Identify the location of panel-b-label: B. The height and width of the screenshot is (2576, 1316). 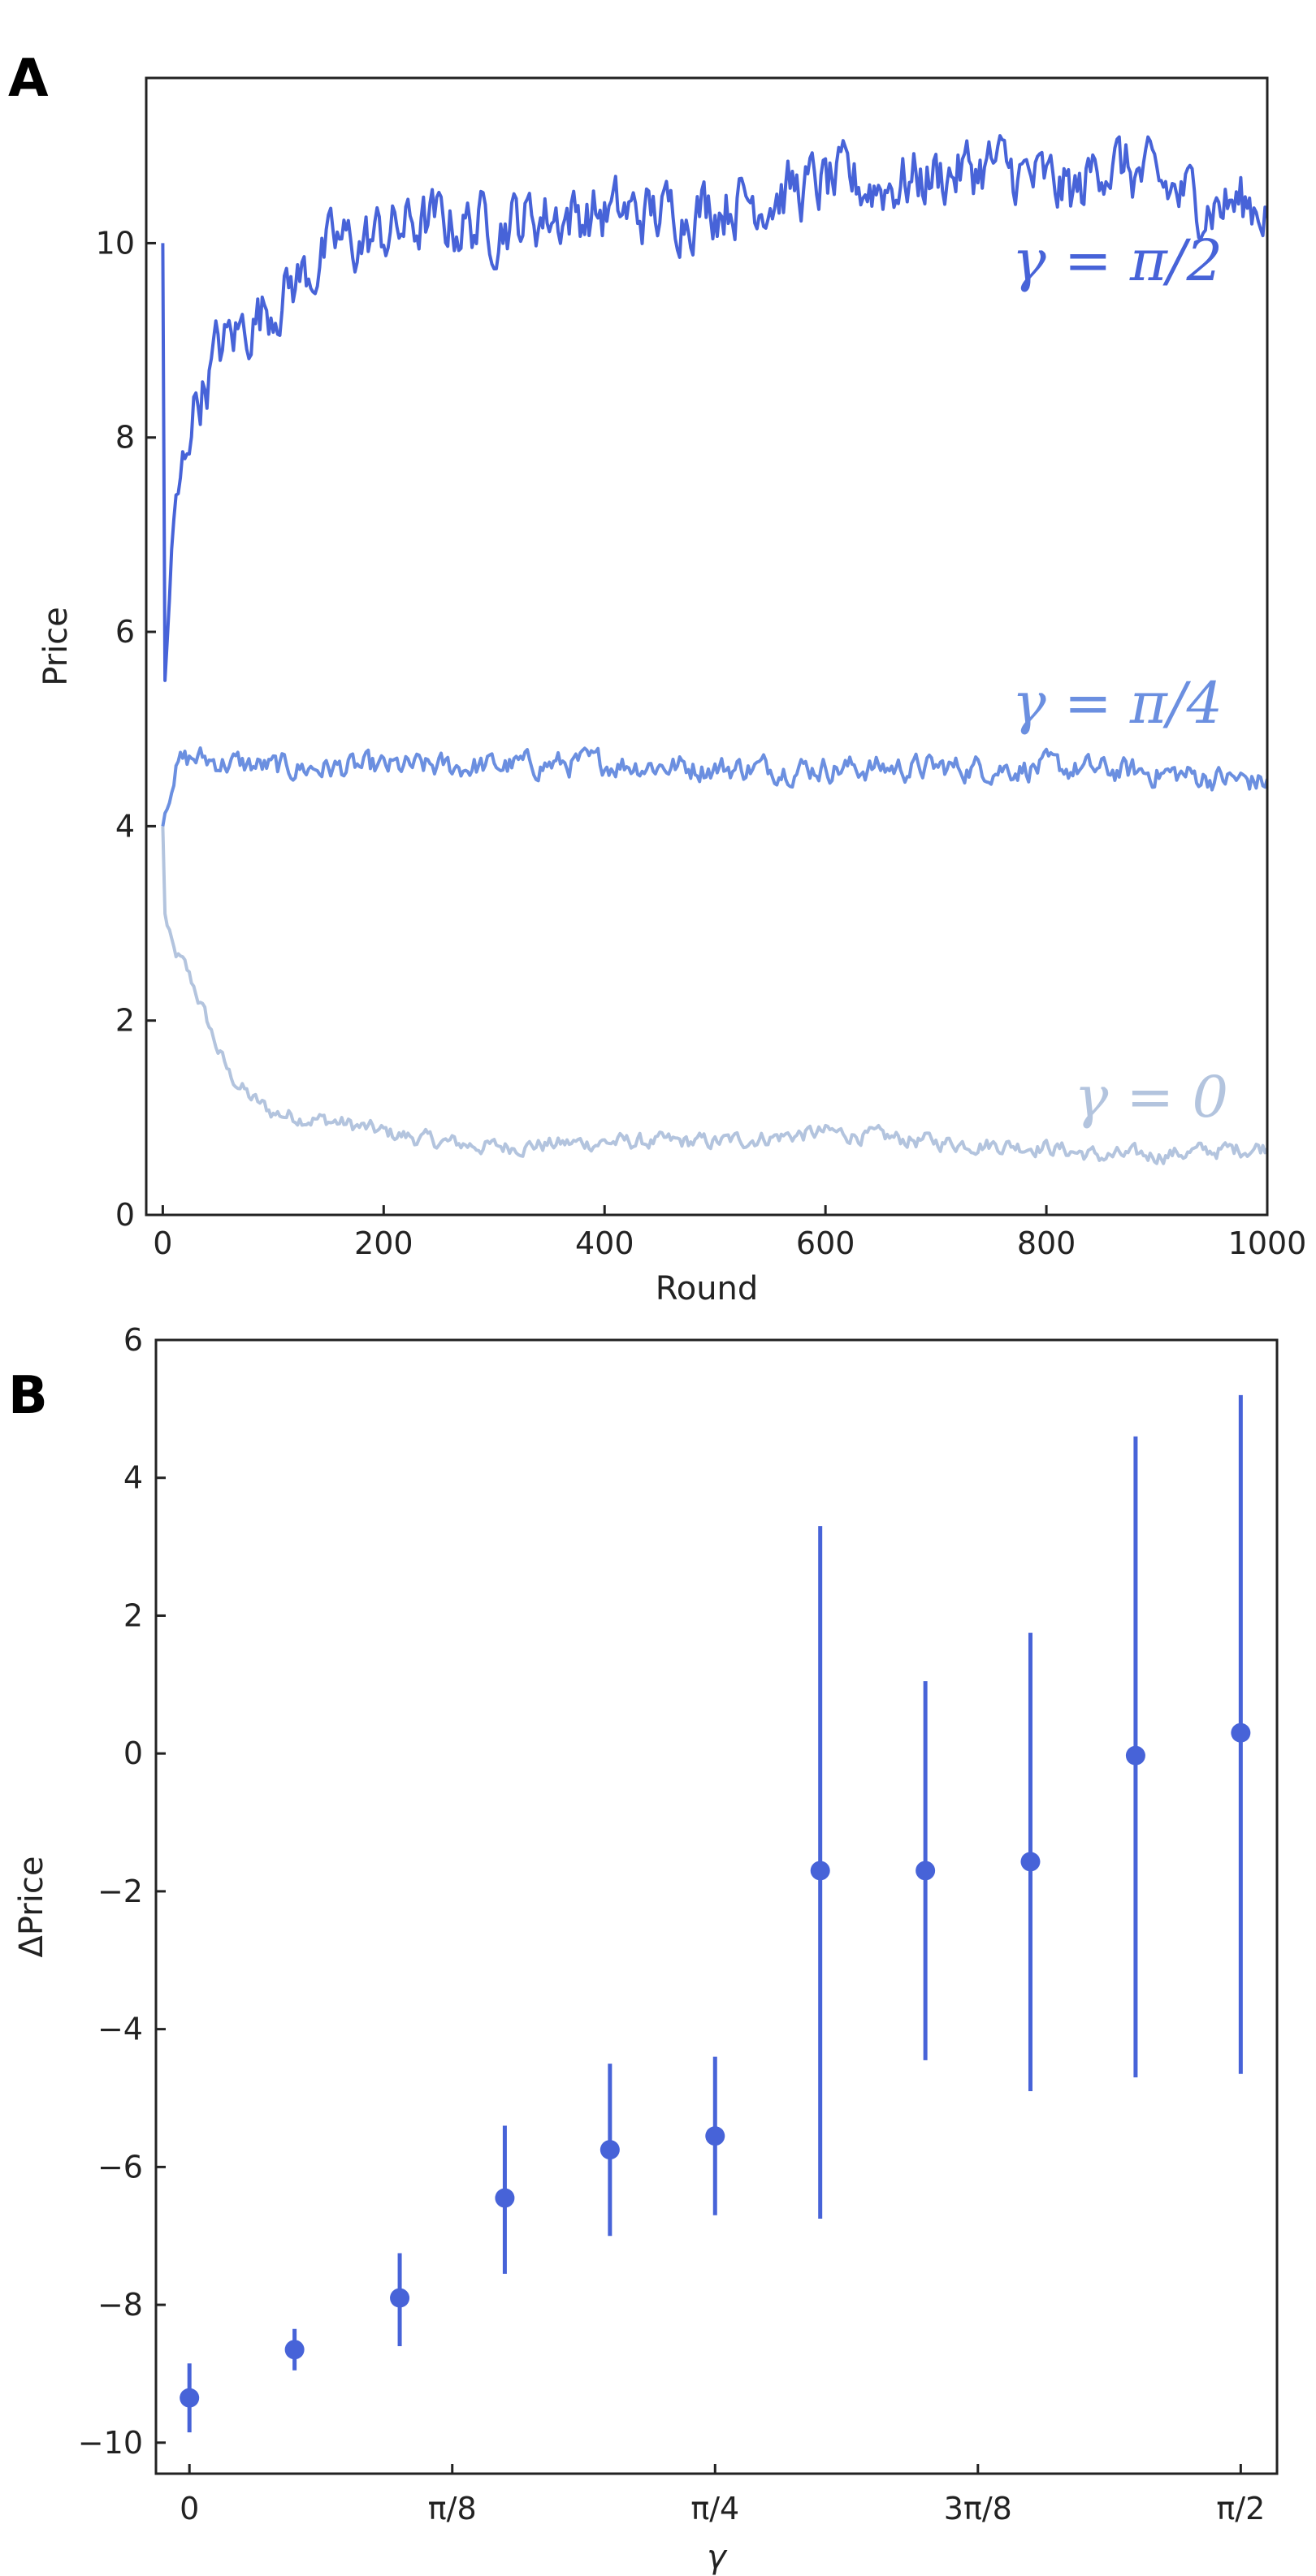
(28, 1396).